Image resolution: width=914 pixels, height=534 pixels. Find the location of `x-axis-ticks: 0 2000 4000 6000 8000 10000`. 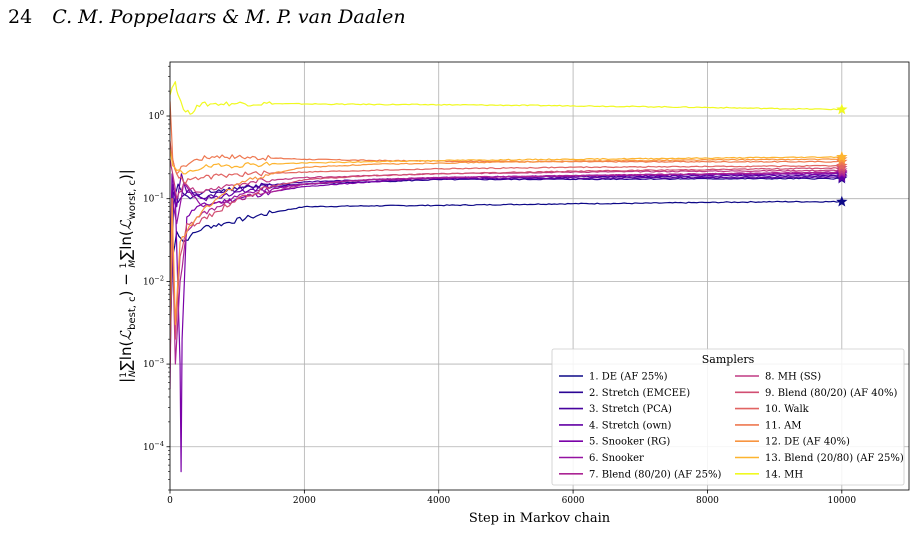

x-axis-ticks: 0 2000 4000 6000 8000 10000 is located at coordinates (511, 498).